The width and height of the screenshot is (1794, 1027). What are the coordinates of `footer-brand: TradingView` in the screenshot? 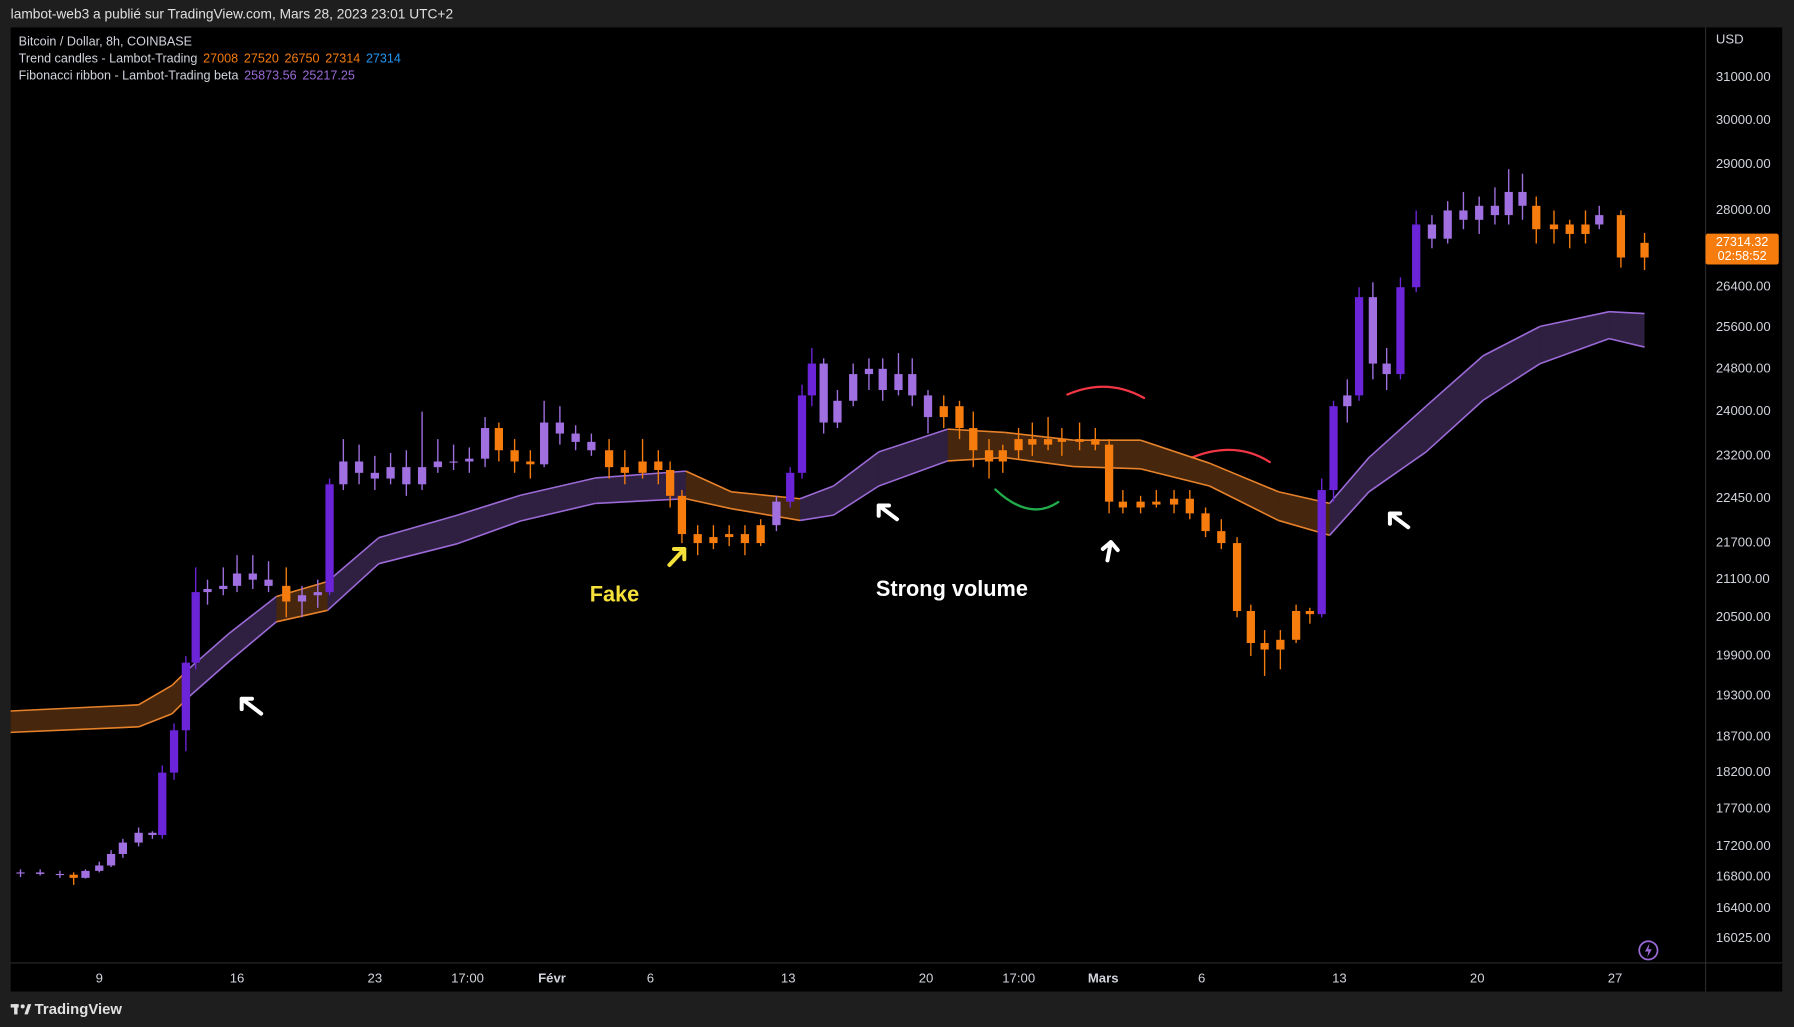 It's located at (79, 1010).